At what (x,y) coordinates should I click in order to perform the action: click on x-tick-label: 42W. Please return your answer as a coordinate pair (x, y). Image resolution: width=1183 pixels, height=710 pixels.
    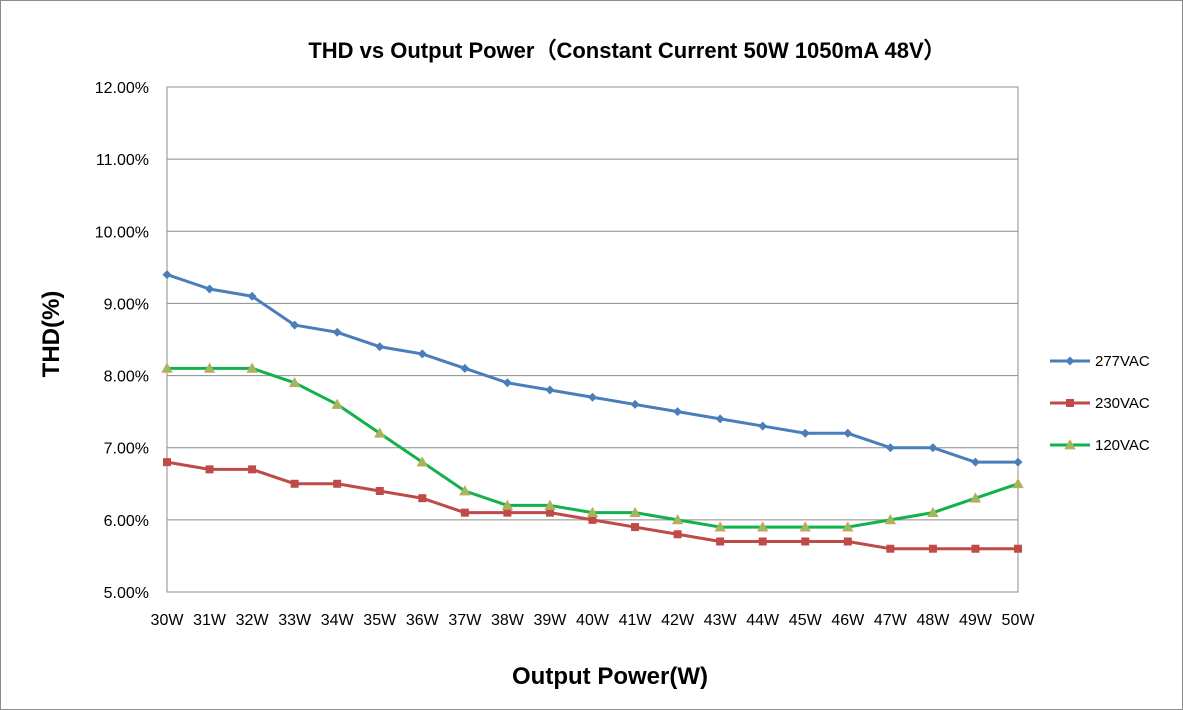
    Looking at the image, I should click on (678, 620).